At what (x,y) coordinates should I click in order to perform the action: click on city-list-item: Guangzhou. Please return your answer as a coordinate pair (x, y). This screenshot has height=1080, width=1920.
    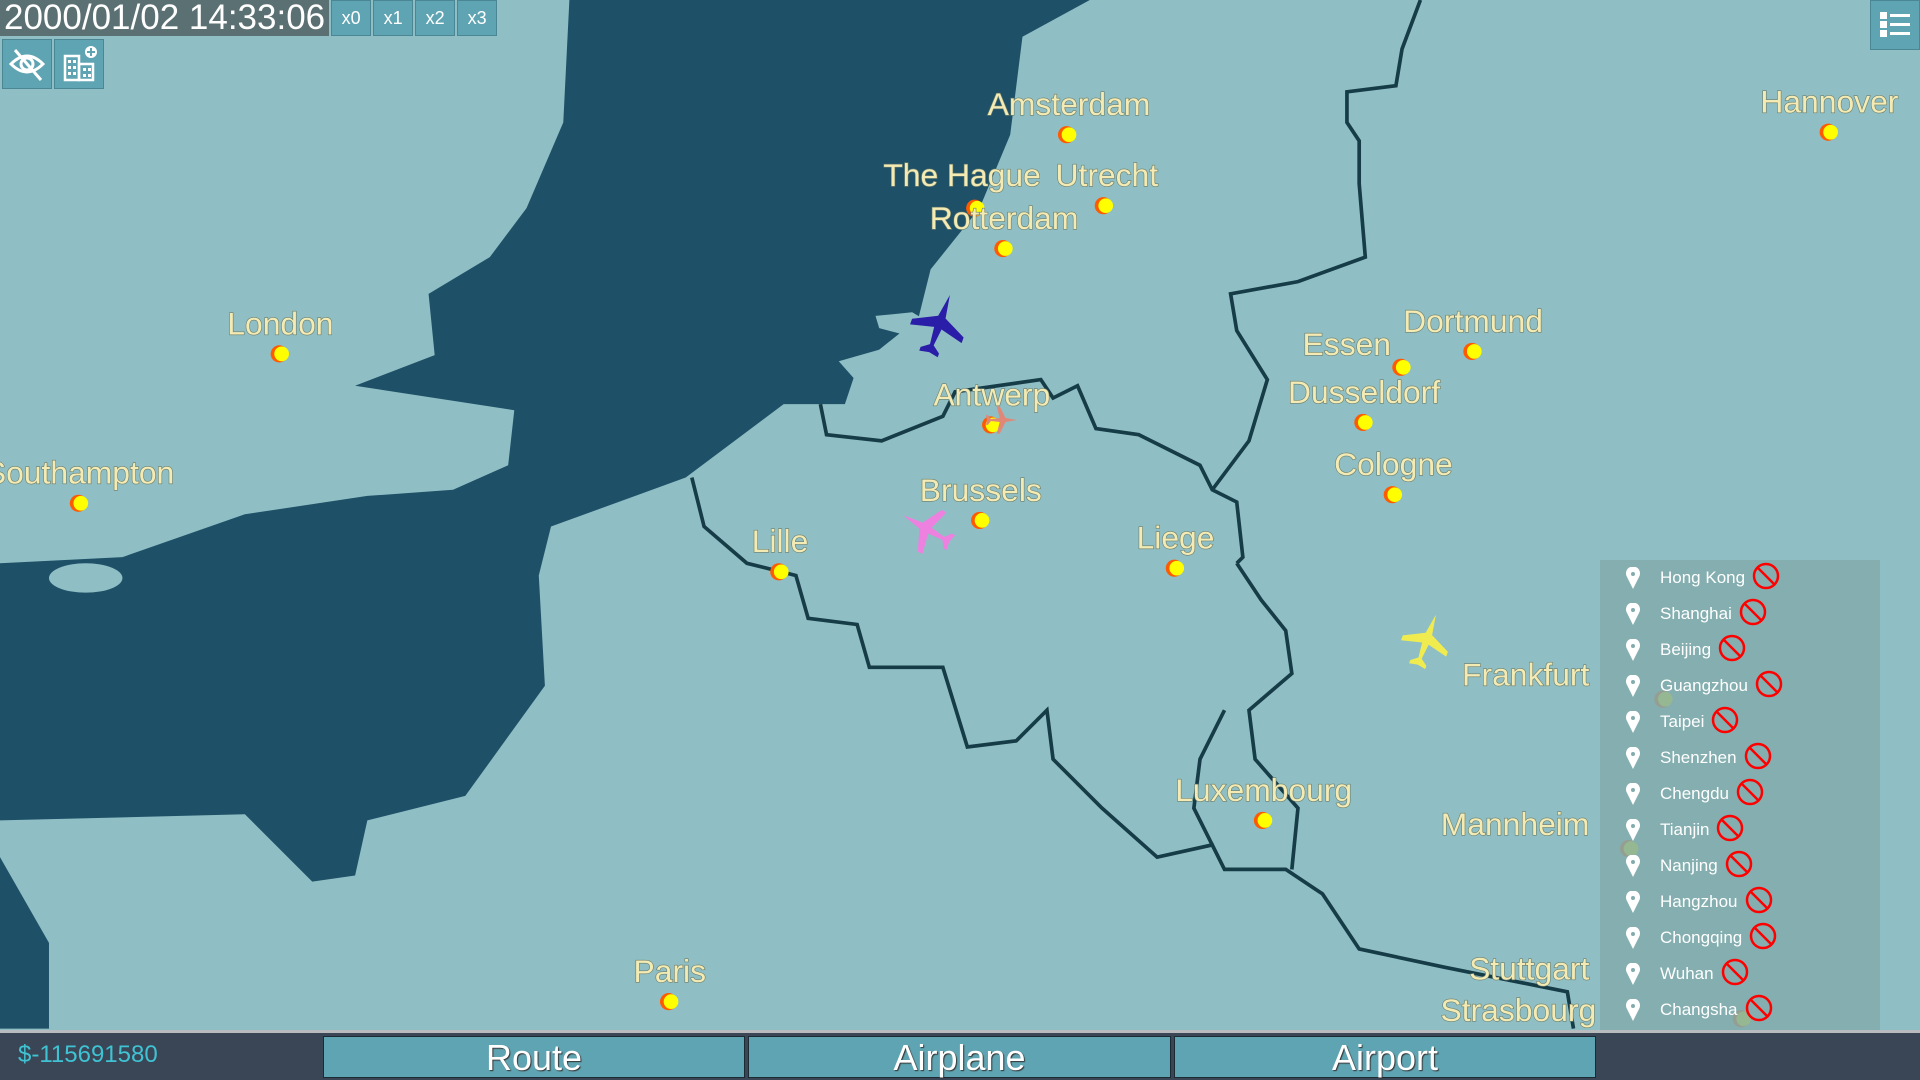
    Looking at the image, I should click on (1692, 686).